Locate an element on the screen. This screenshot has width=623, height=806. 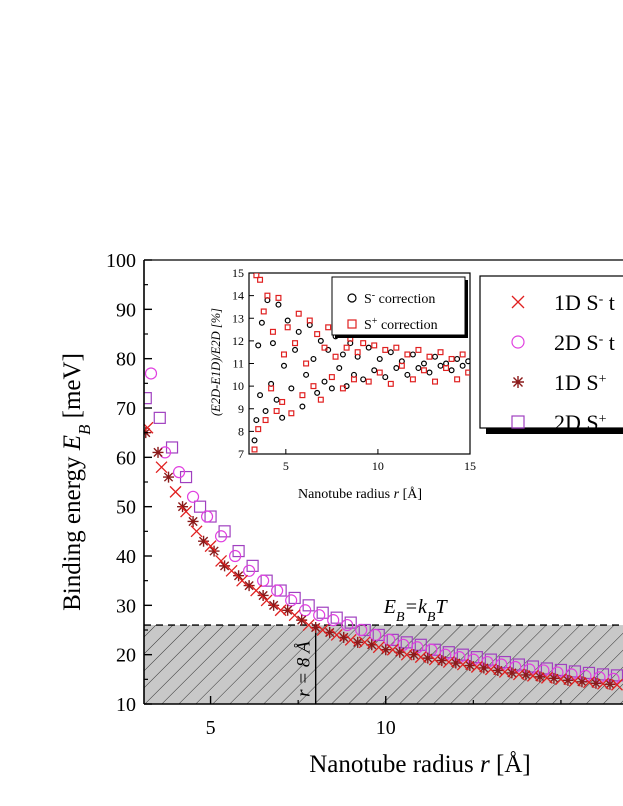
inset-x-axis-title: Nanotube radius r [Å] is located at coordinates (360, 494).